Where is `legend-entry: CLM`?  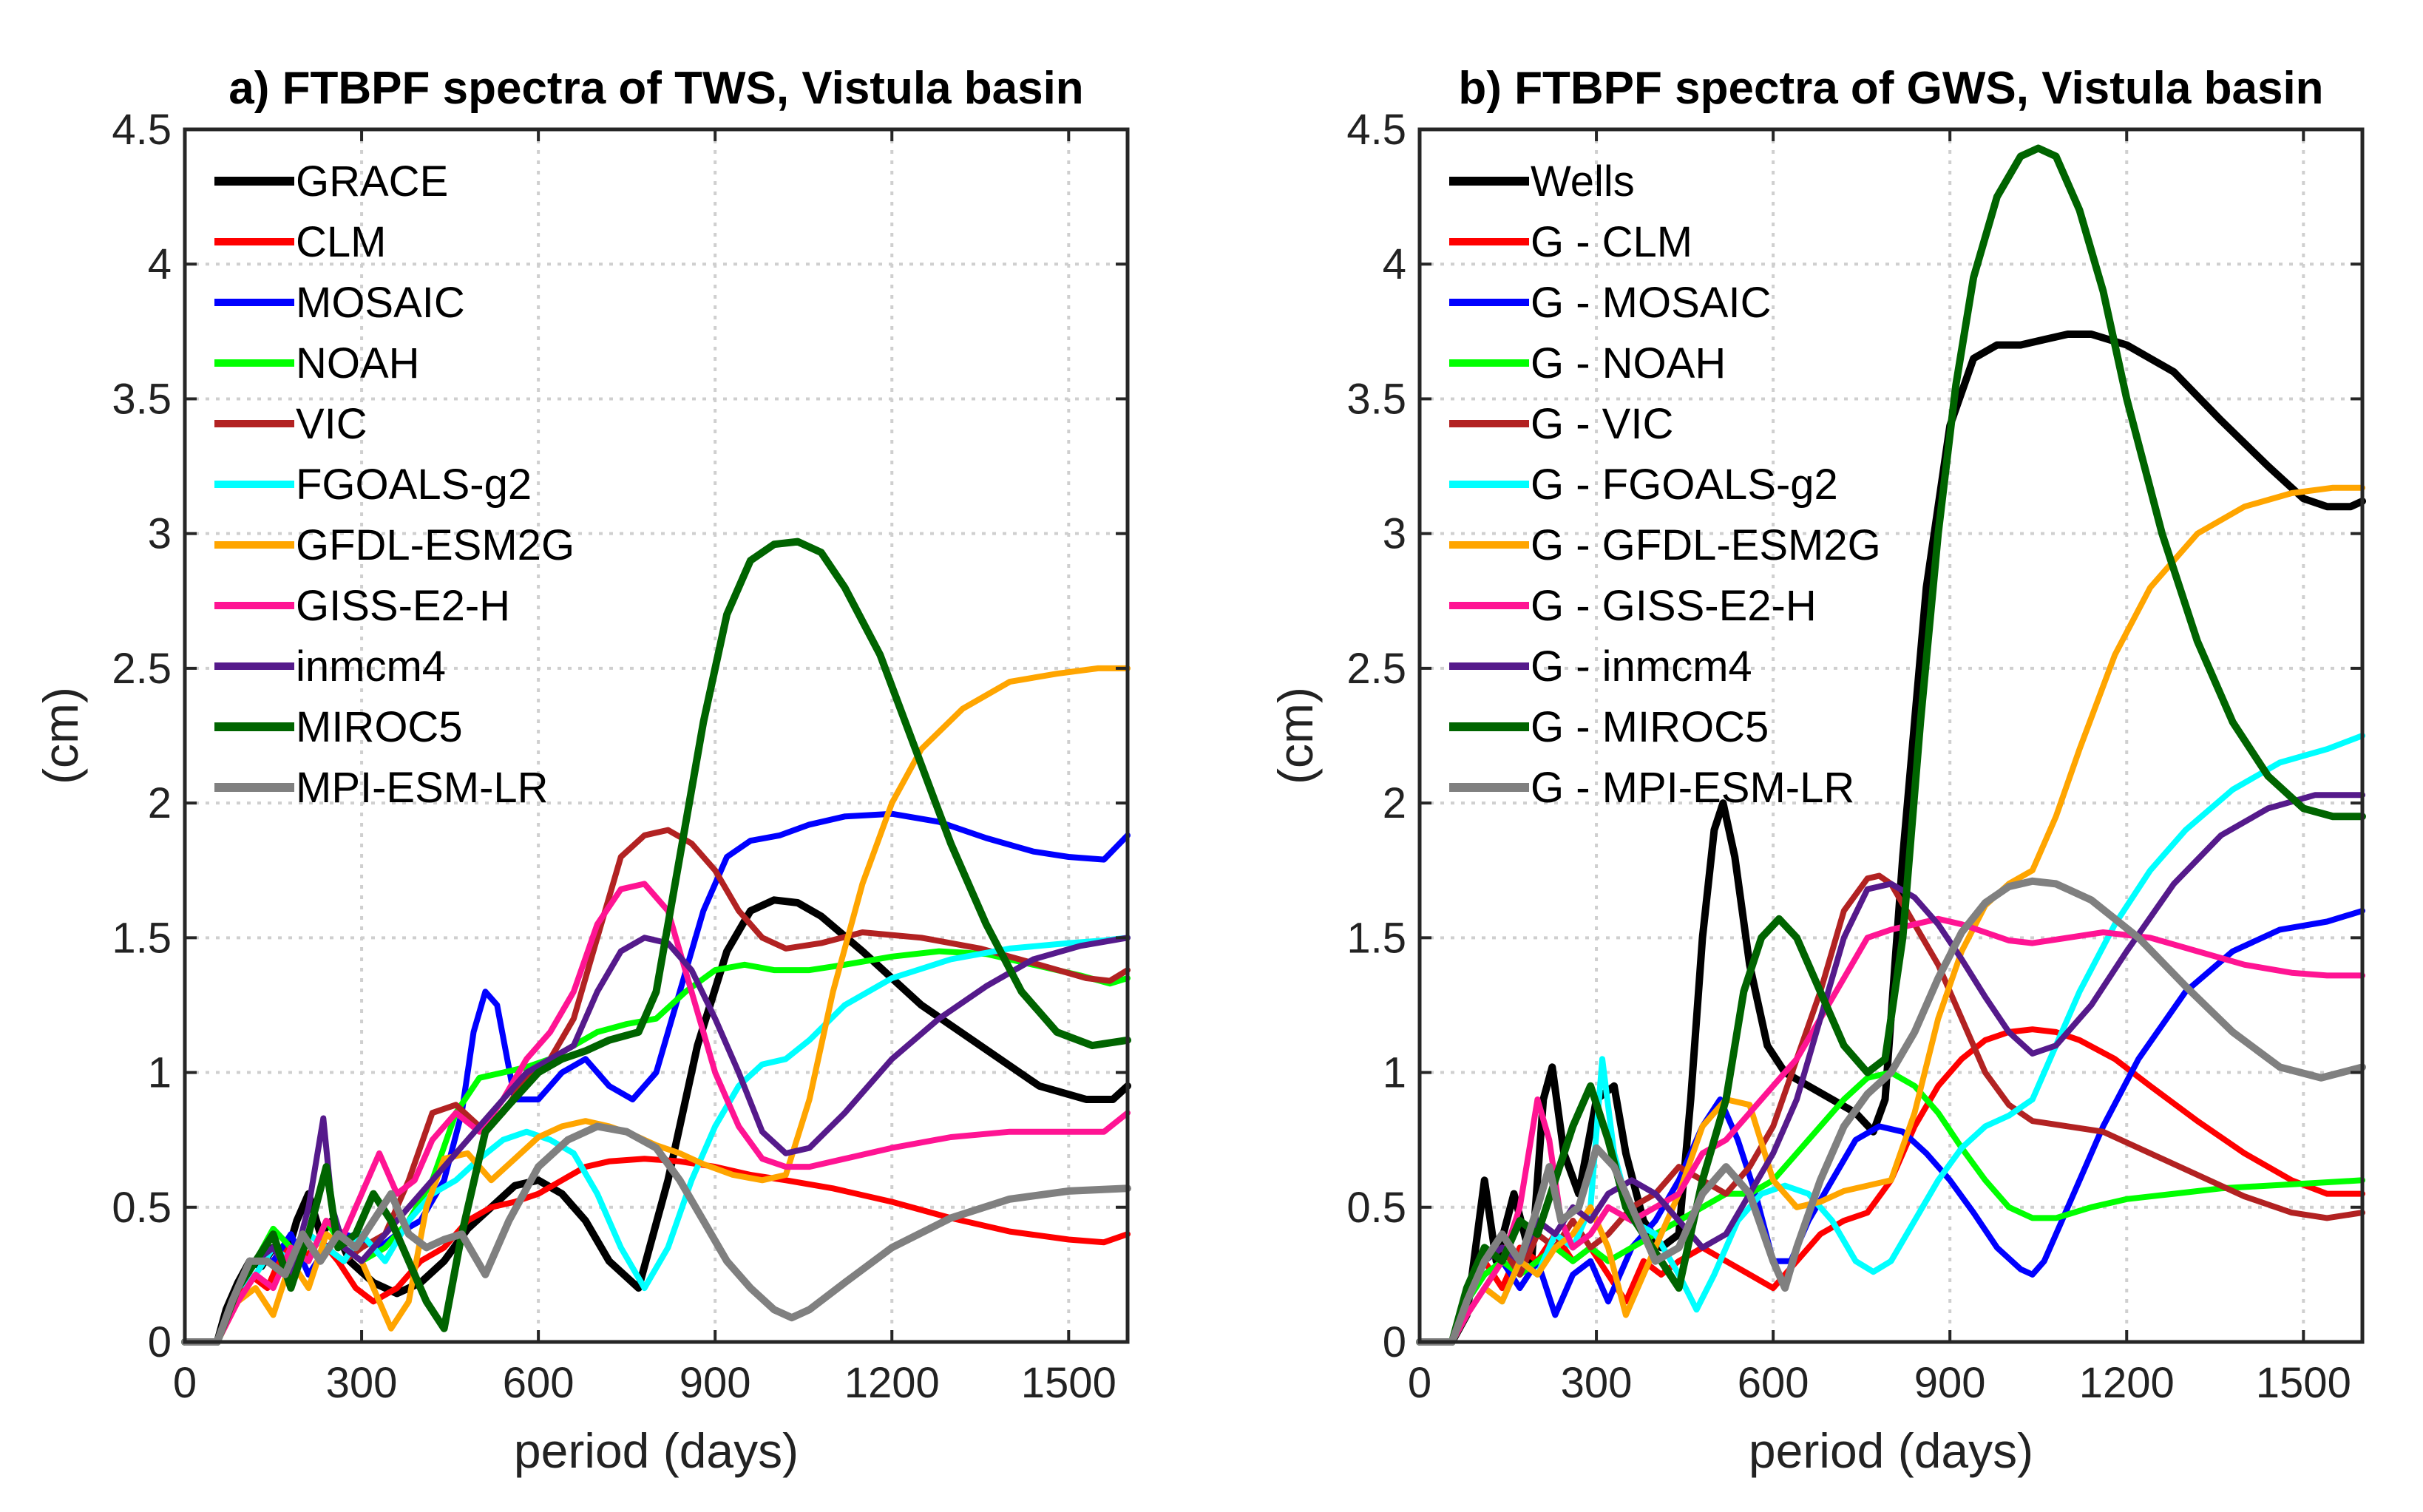
legend-entry: CLM is located at coordinates (341, 242).